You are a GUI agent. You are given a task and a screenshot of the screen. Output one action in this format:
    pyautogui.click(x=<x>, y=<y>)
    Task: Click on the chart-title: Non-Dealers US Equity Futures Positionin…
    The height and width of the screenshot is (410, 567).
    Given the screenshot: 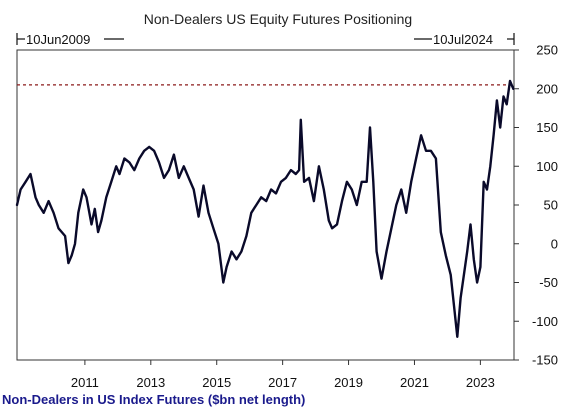 What is the action you would take?
    pyautogui.click(x=278, y=19)
    